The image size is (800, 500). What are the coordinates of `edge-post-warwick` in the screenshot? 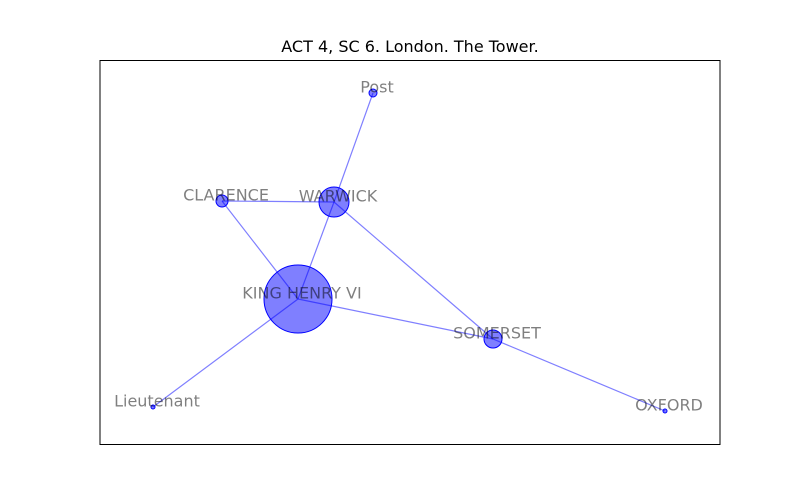 It's located at (353, 147).